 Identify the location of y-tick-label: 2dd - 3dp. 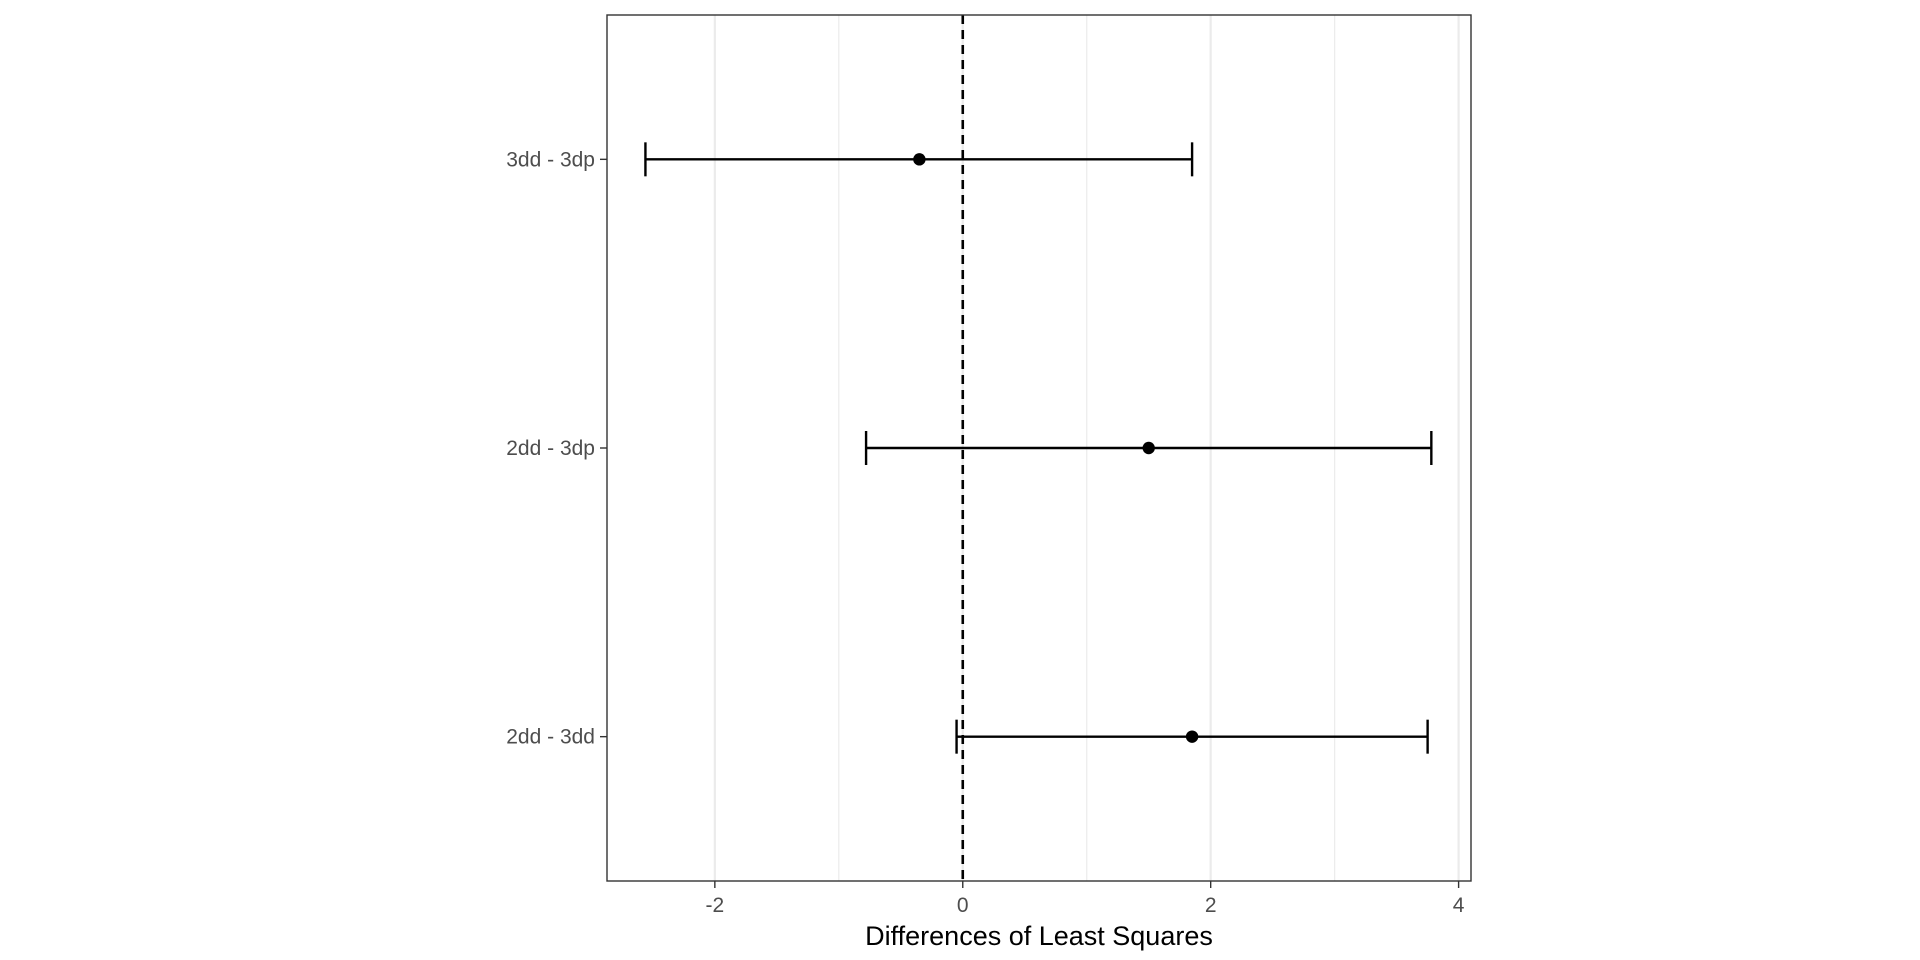
(550, 448).